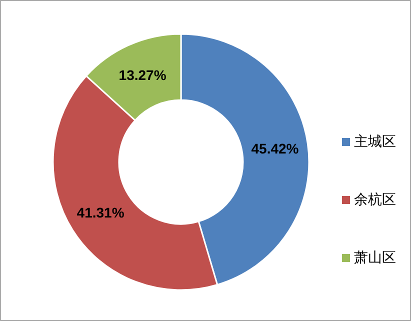 The image size is (411, 321). Describe the element at coordinates (100, 212) in the screenshot. I see `data-label: 41.31%` at that location.